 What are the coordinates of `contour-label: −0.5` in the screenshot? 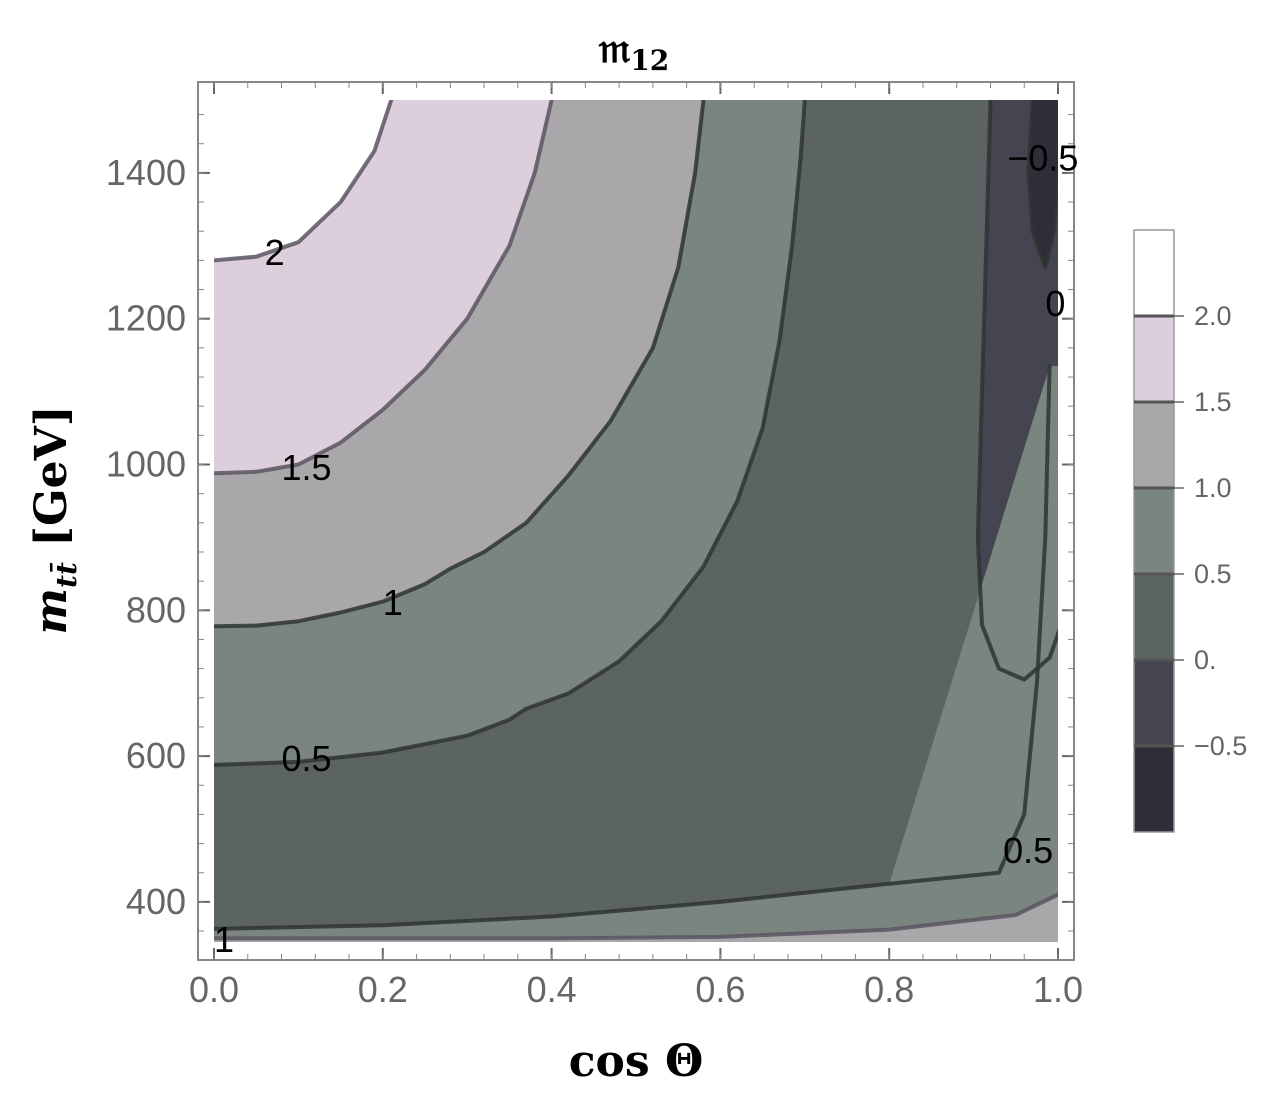 It's located at (1042, 157).